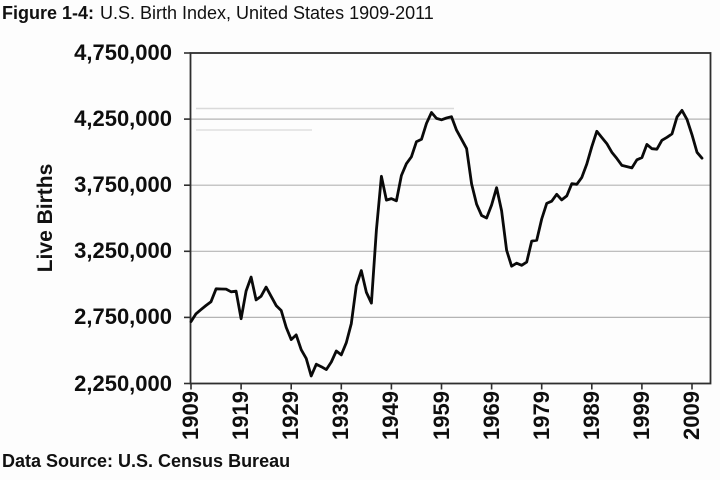 The width and height of the screenshot is (720, 480). What do you see at coordinates (123, 119) in the screenshot?
I see `y-tick-label: 4,250,000` at bounding box center [123, 119].